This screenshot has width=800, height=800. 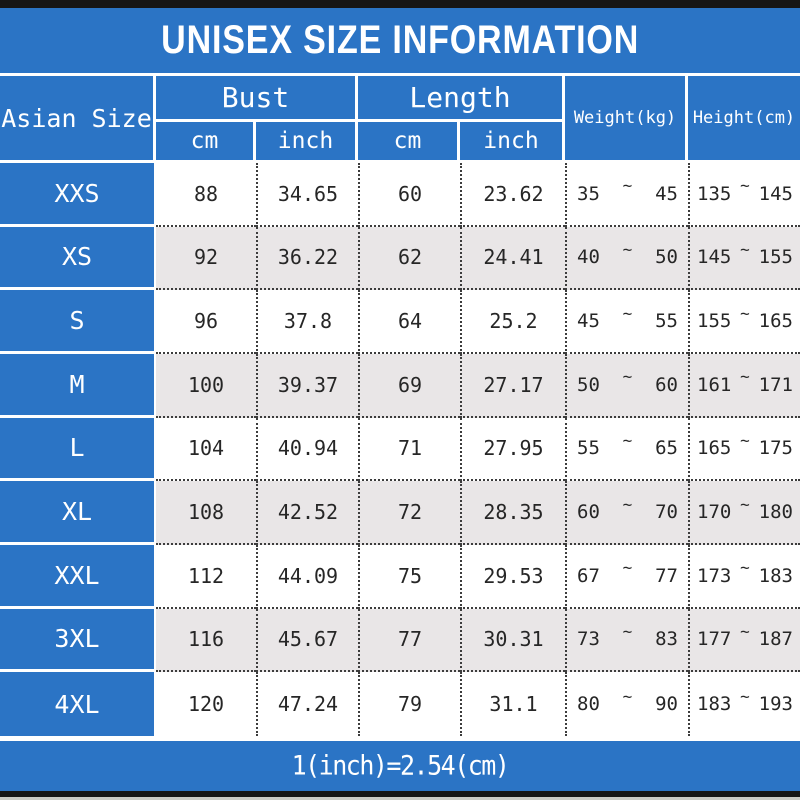 I want to click on weight-range: 60 ~ 70, so click(x=626, y=513).